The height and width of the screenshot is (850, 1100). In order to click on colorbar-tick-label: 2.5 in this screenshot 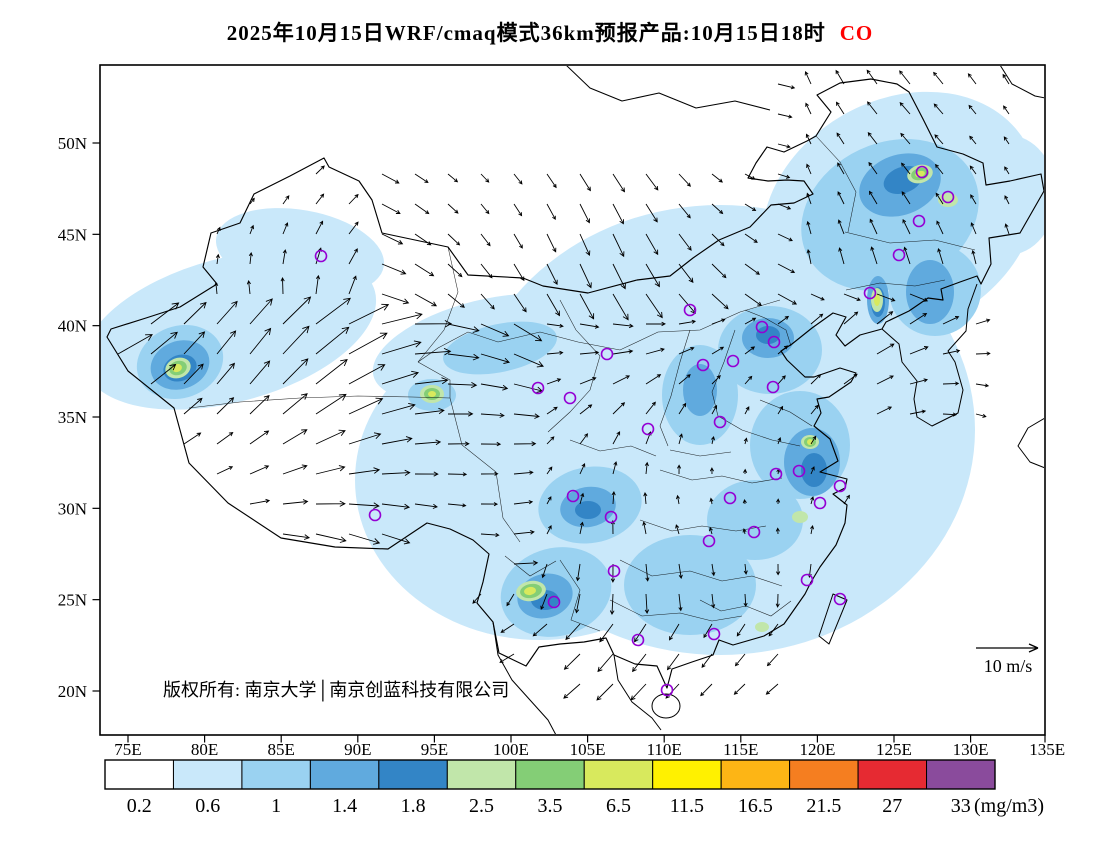, I will do `click(481, 806)`.